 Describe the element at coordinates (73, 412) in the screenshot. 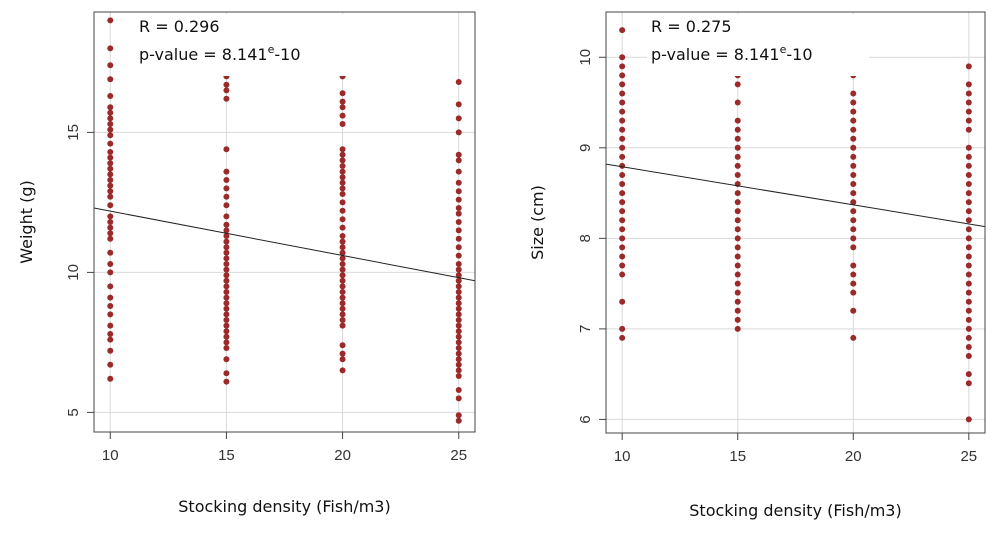

I see `y-tick-label: 5` at that location.